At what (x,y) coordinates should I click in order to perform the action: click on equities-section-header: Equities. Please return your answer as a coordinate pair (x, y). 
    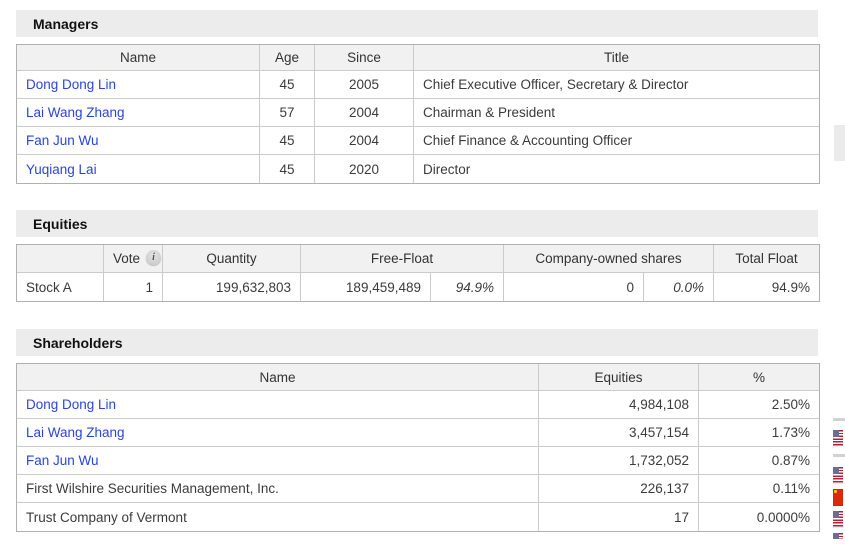
    Looking at the image, I should click on (417, 223).